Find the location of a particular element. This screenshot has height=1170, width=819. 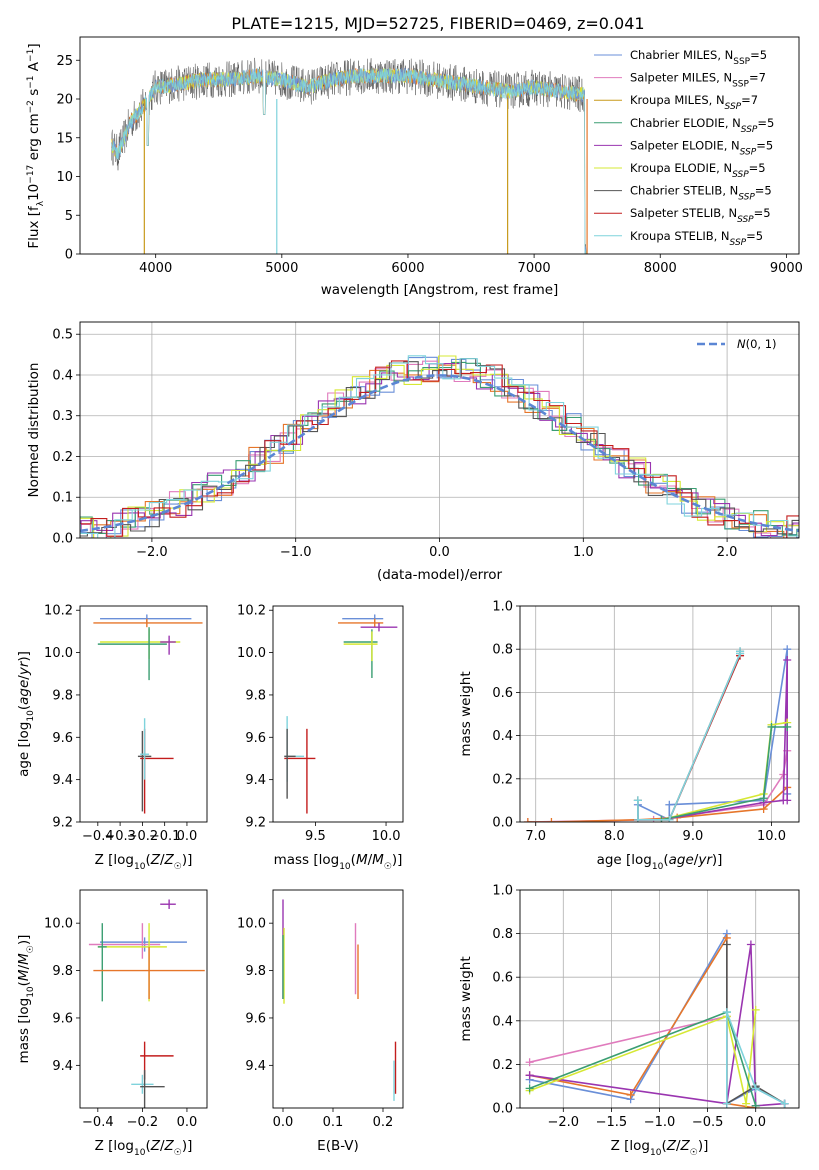

legend-entry: Kroupa ELODIE, NSSP=5 is located at coordinates (698, 170).